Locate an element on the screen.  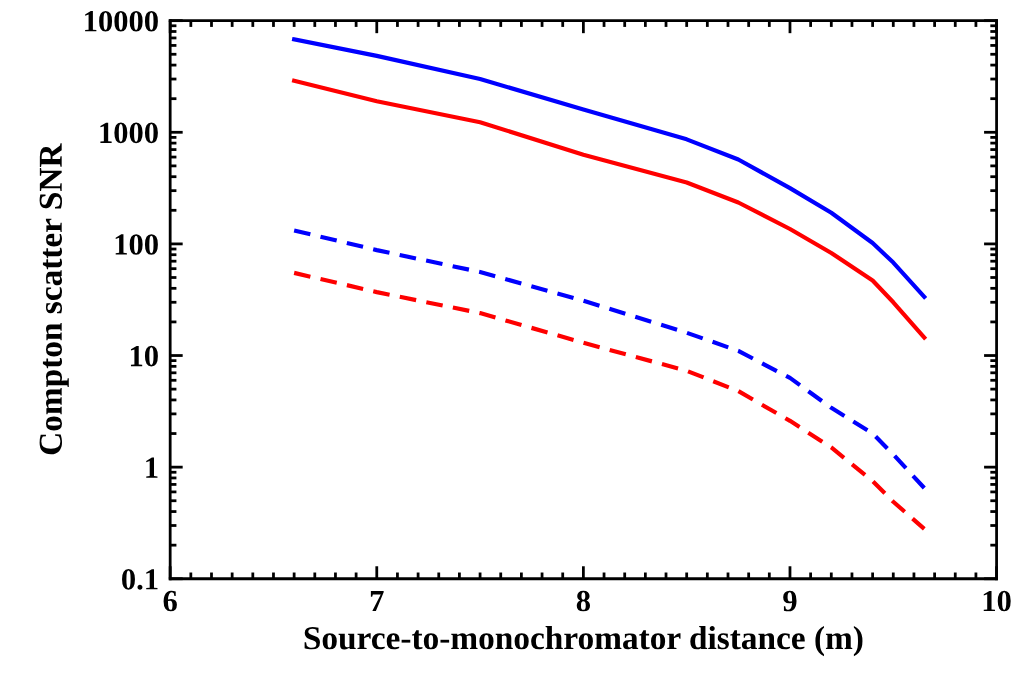
y-tick-label: 10 is located at coordinates (144, 356).